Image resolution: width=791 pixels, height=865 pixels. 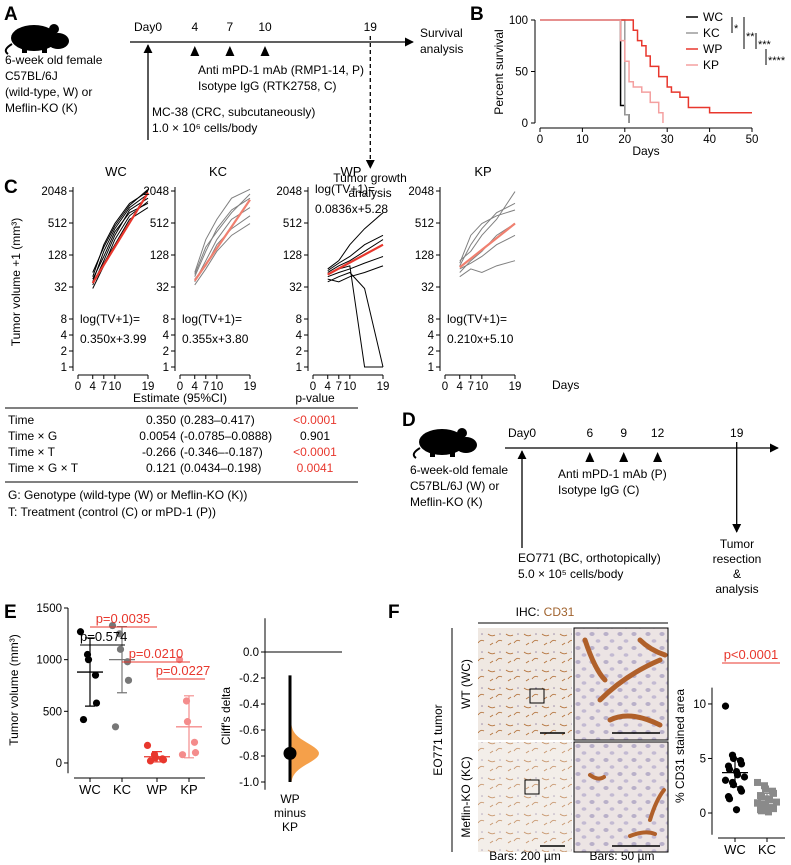 What do you see at coordinates (36, 39) in the screenshot?
I see `mouse-icon` at bounding box center [36, 39].